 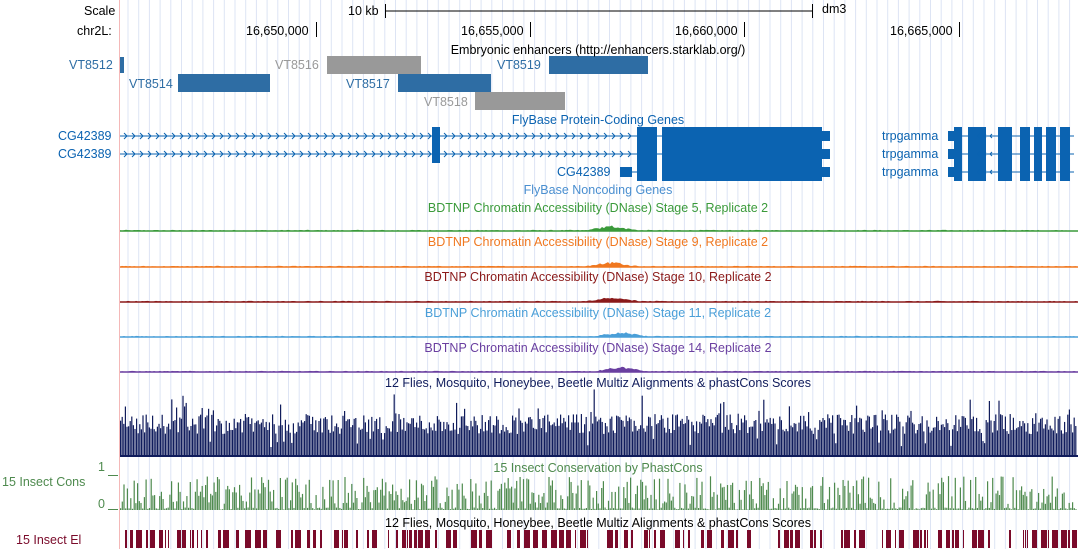 I want to click on enhancer-vt8516, so click(x=374, y=65).